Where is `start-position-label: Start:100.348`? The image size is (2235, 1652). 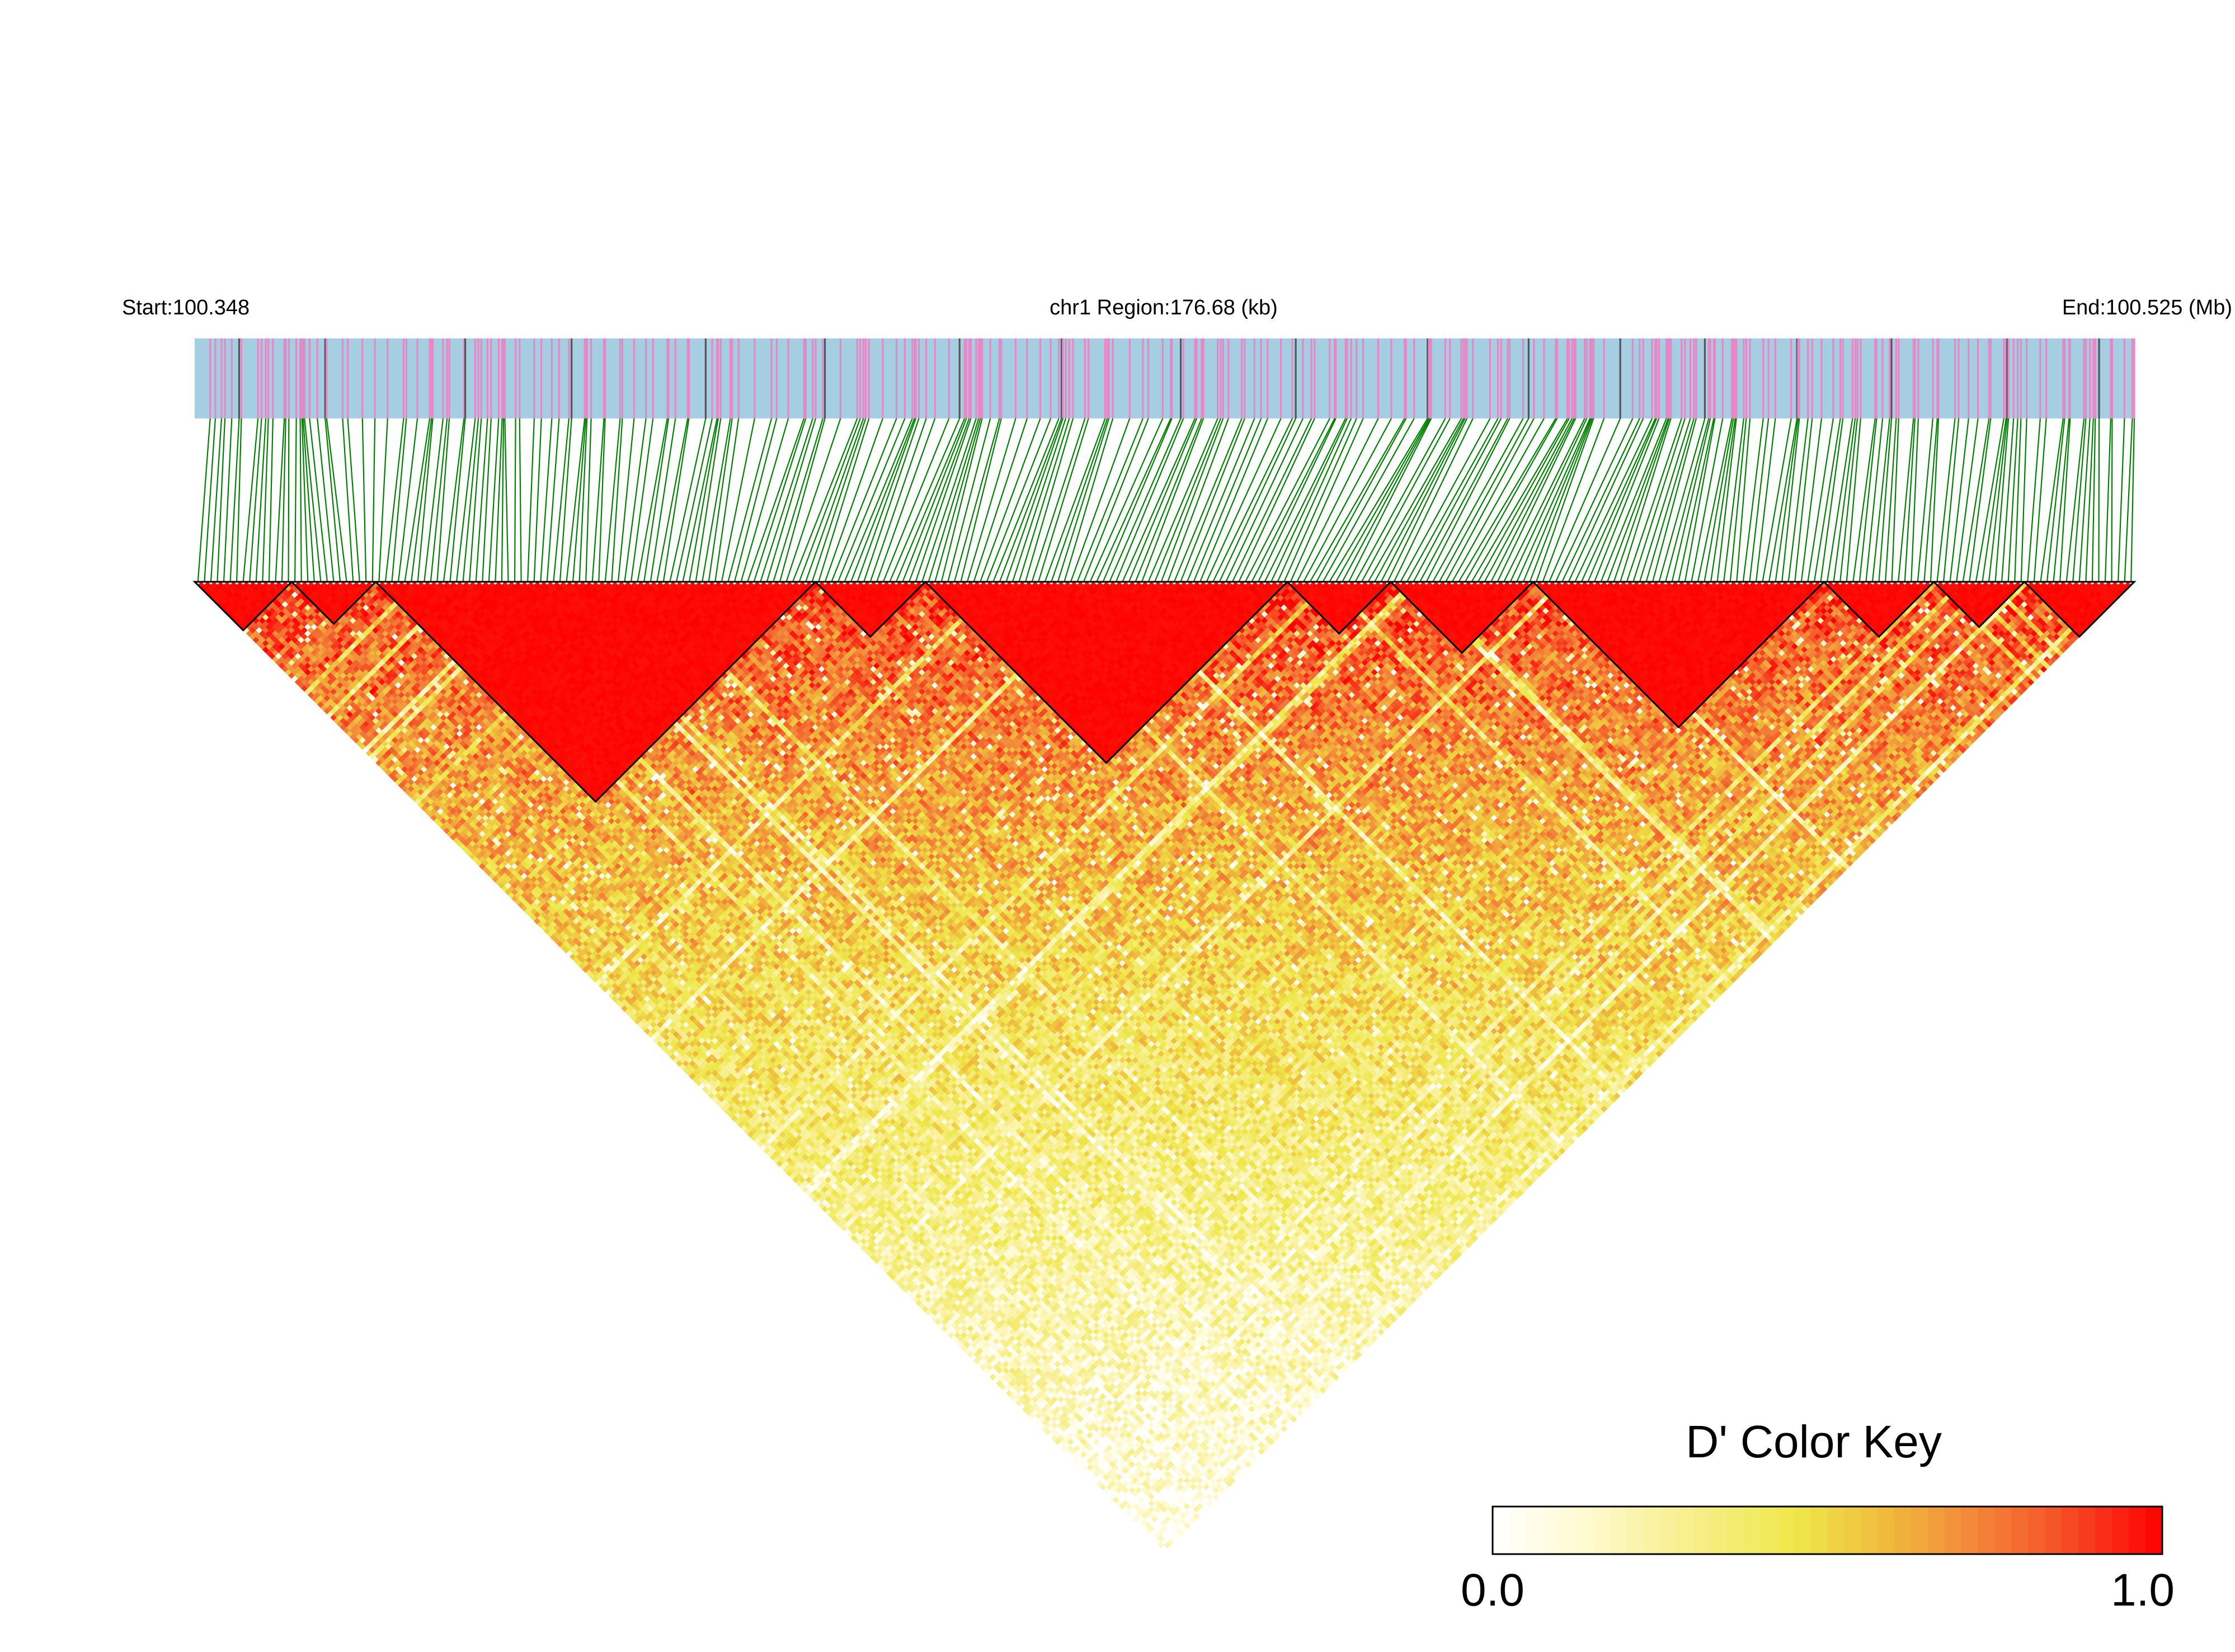
start-position-label: Start:100.348 is located at coordinates (186, 308).